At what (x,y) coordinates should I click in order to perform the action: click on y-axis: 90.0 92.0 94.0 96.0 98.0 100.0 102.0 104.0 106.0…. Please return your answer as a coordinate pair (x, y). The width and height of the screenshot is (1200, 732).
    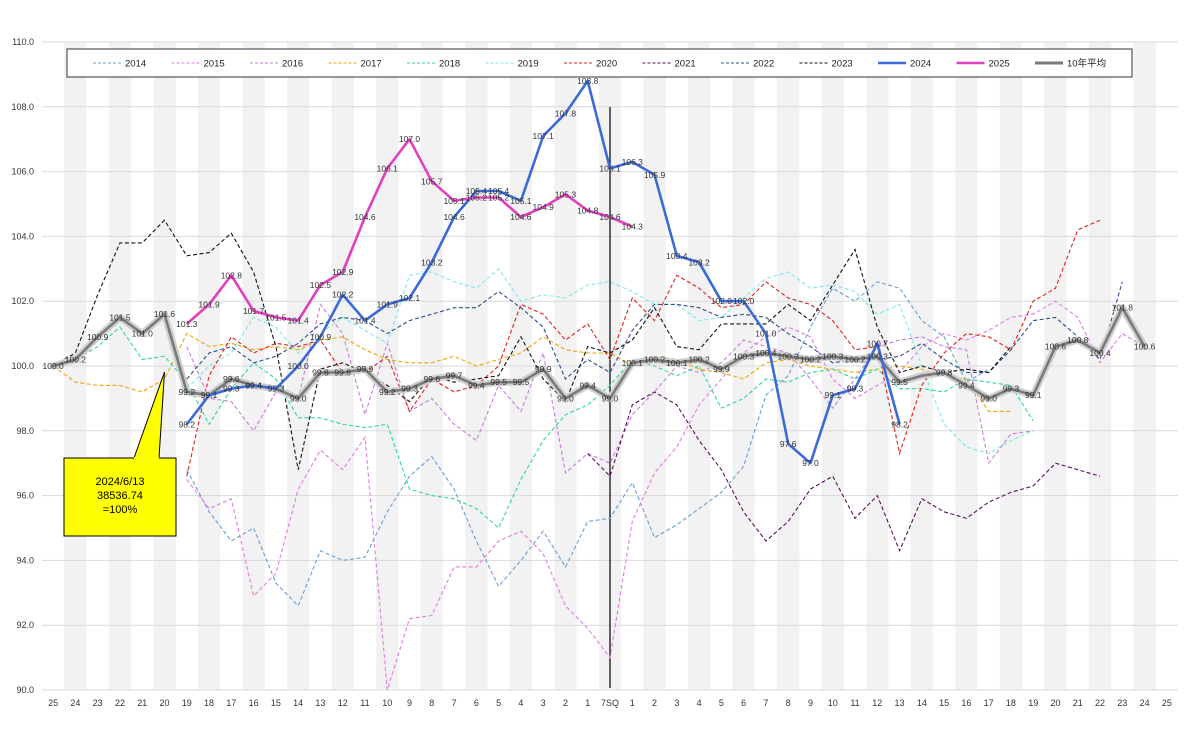
    Looking at the image, I should click on (22, 366).